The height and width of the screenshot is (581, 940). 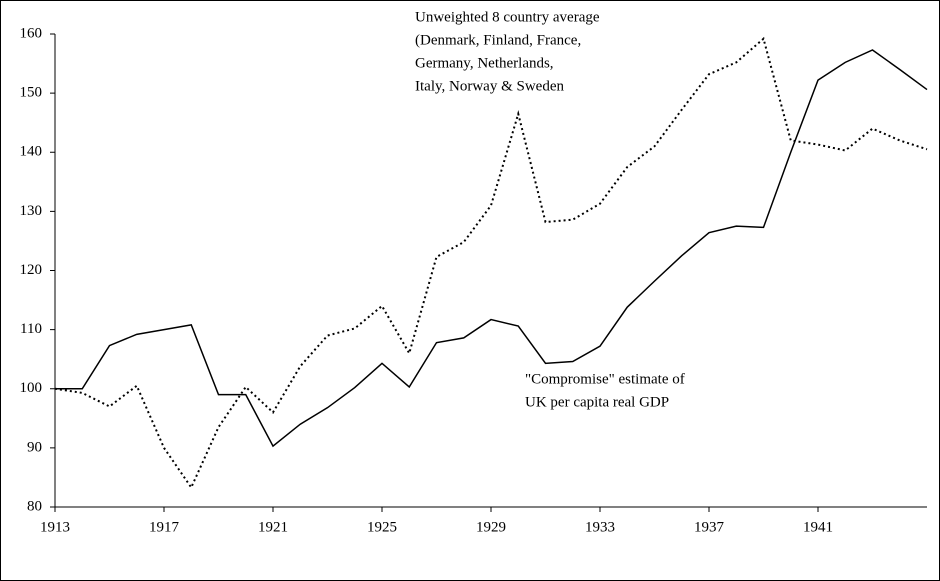 What do you see at coordinates (31, 211) in the screenshot?
I see `y-tick-label: 130` at bounding box center [31, 211].